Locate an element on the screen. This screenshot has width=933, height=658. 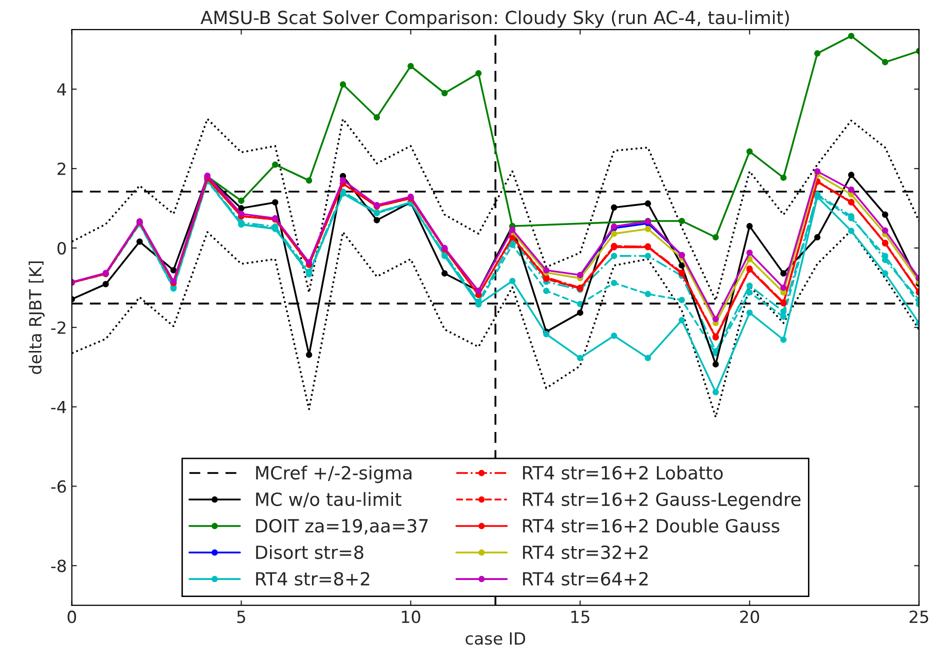
legend-label: RT4 str=16+2 Double Gauss is located at coordinates (651, 525).